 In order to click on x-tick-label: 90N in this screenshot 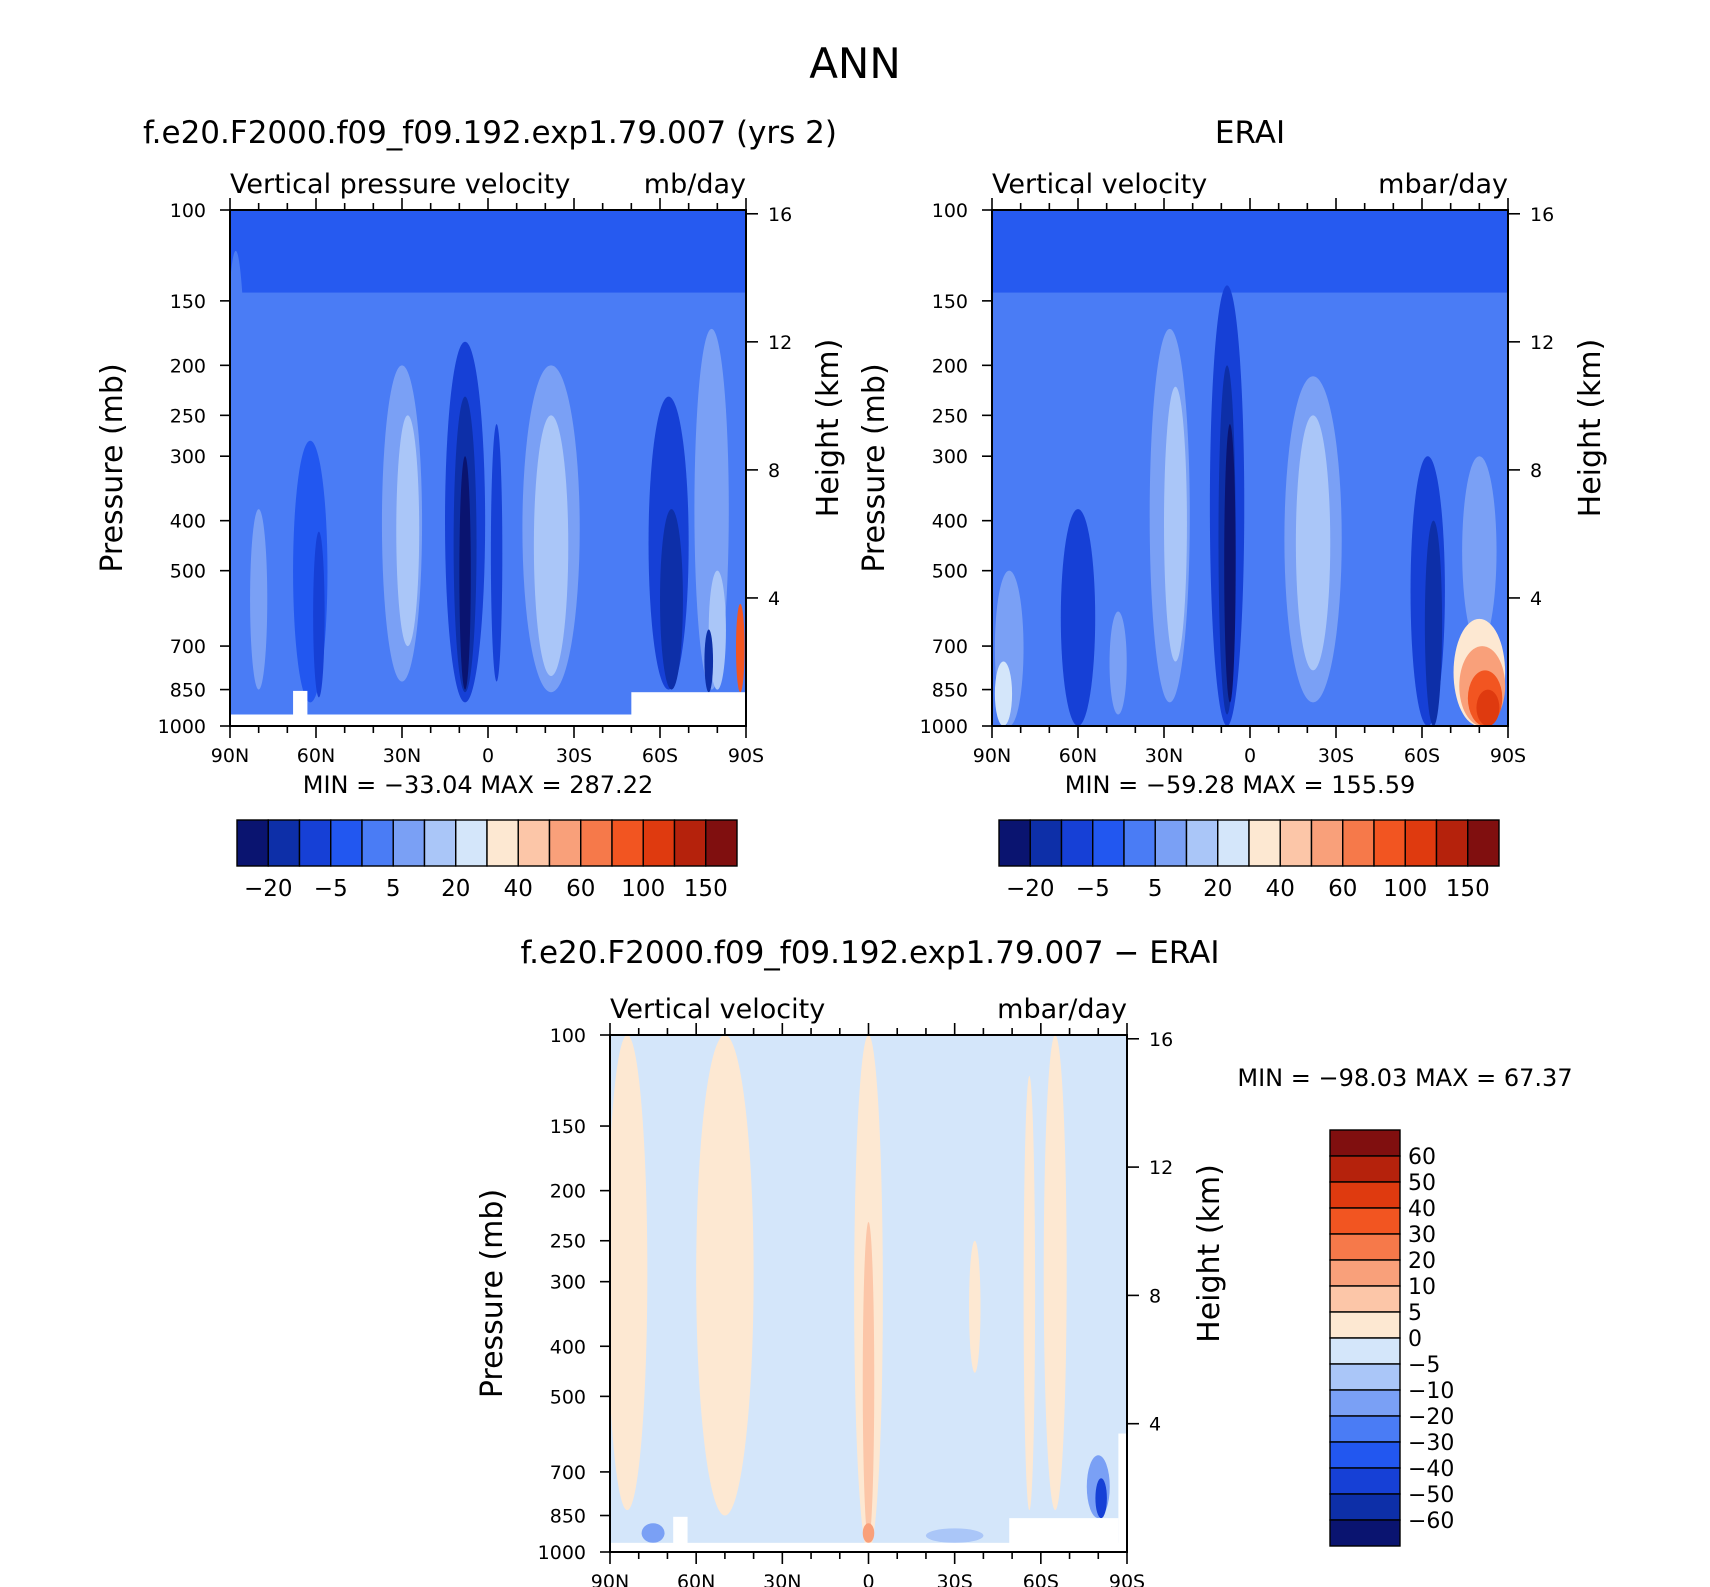, I will do `click(230, 756)`.